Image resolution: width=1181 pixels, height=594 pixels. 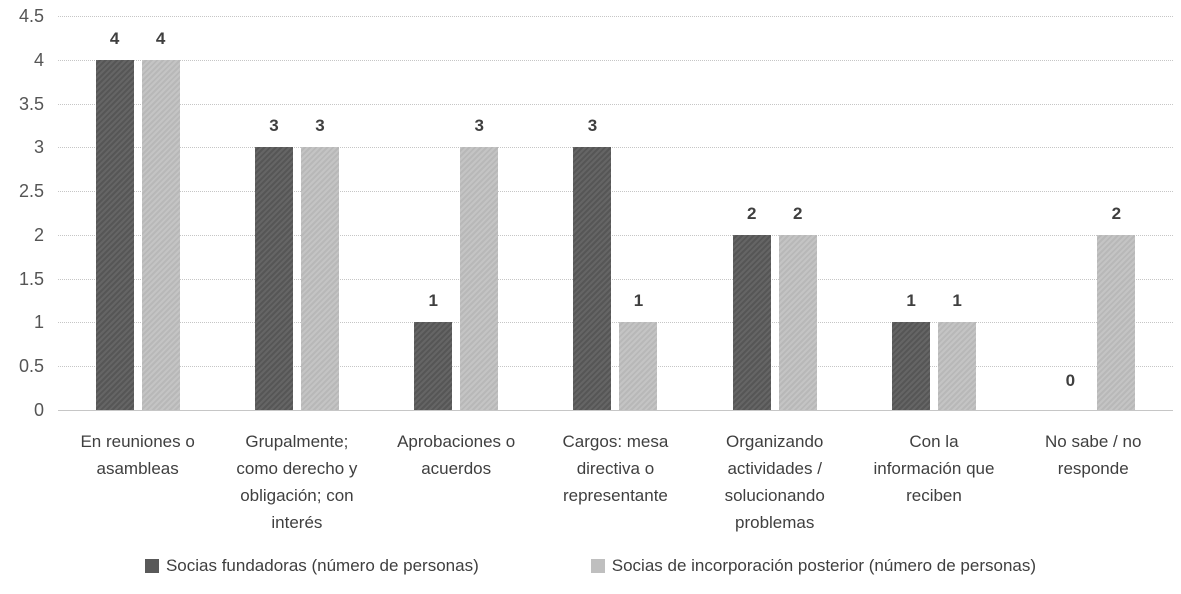 What do you see at coordinates (38, 410) in the screenshot?
I see `y-tick-label: 0` at bounding box center [38, 410].